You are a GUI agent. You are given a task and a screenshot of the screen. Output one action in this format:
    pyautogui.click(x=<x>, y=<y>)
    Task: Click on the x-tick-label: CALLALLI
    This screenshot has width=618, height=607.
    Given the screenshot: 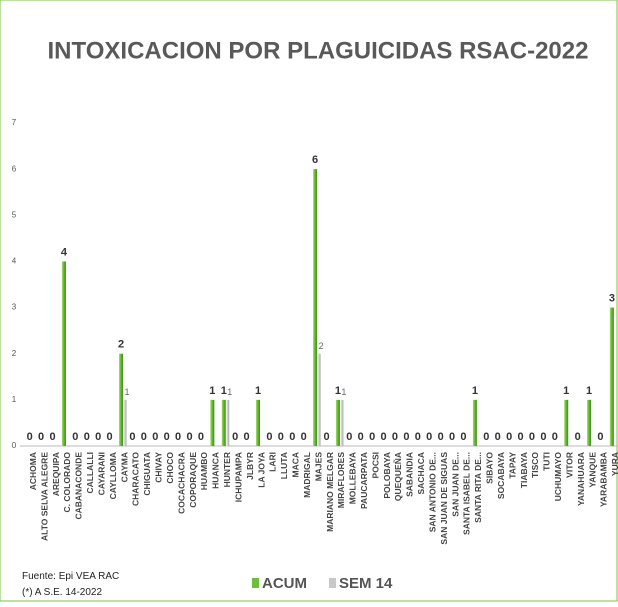 What is the action you would take?
    pyautogui.click(x=90, y=473)
    